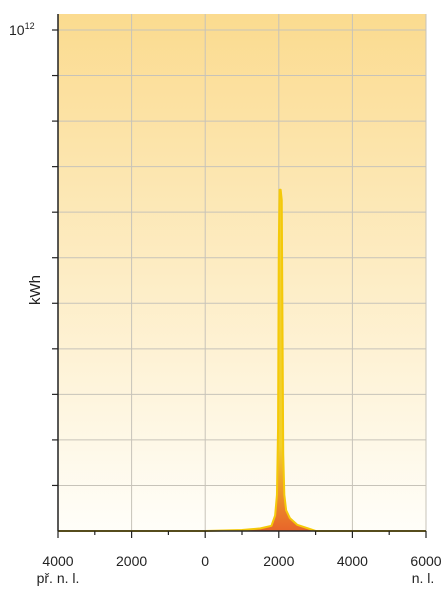  What do you see at coordinates (35, 290) in the screenshot?
I see `y-axis-label: kWh` at bounding box center [35, 290].